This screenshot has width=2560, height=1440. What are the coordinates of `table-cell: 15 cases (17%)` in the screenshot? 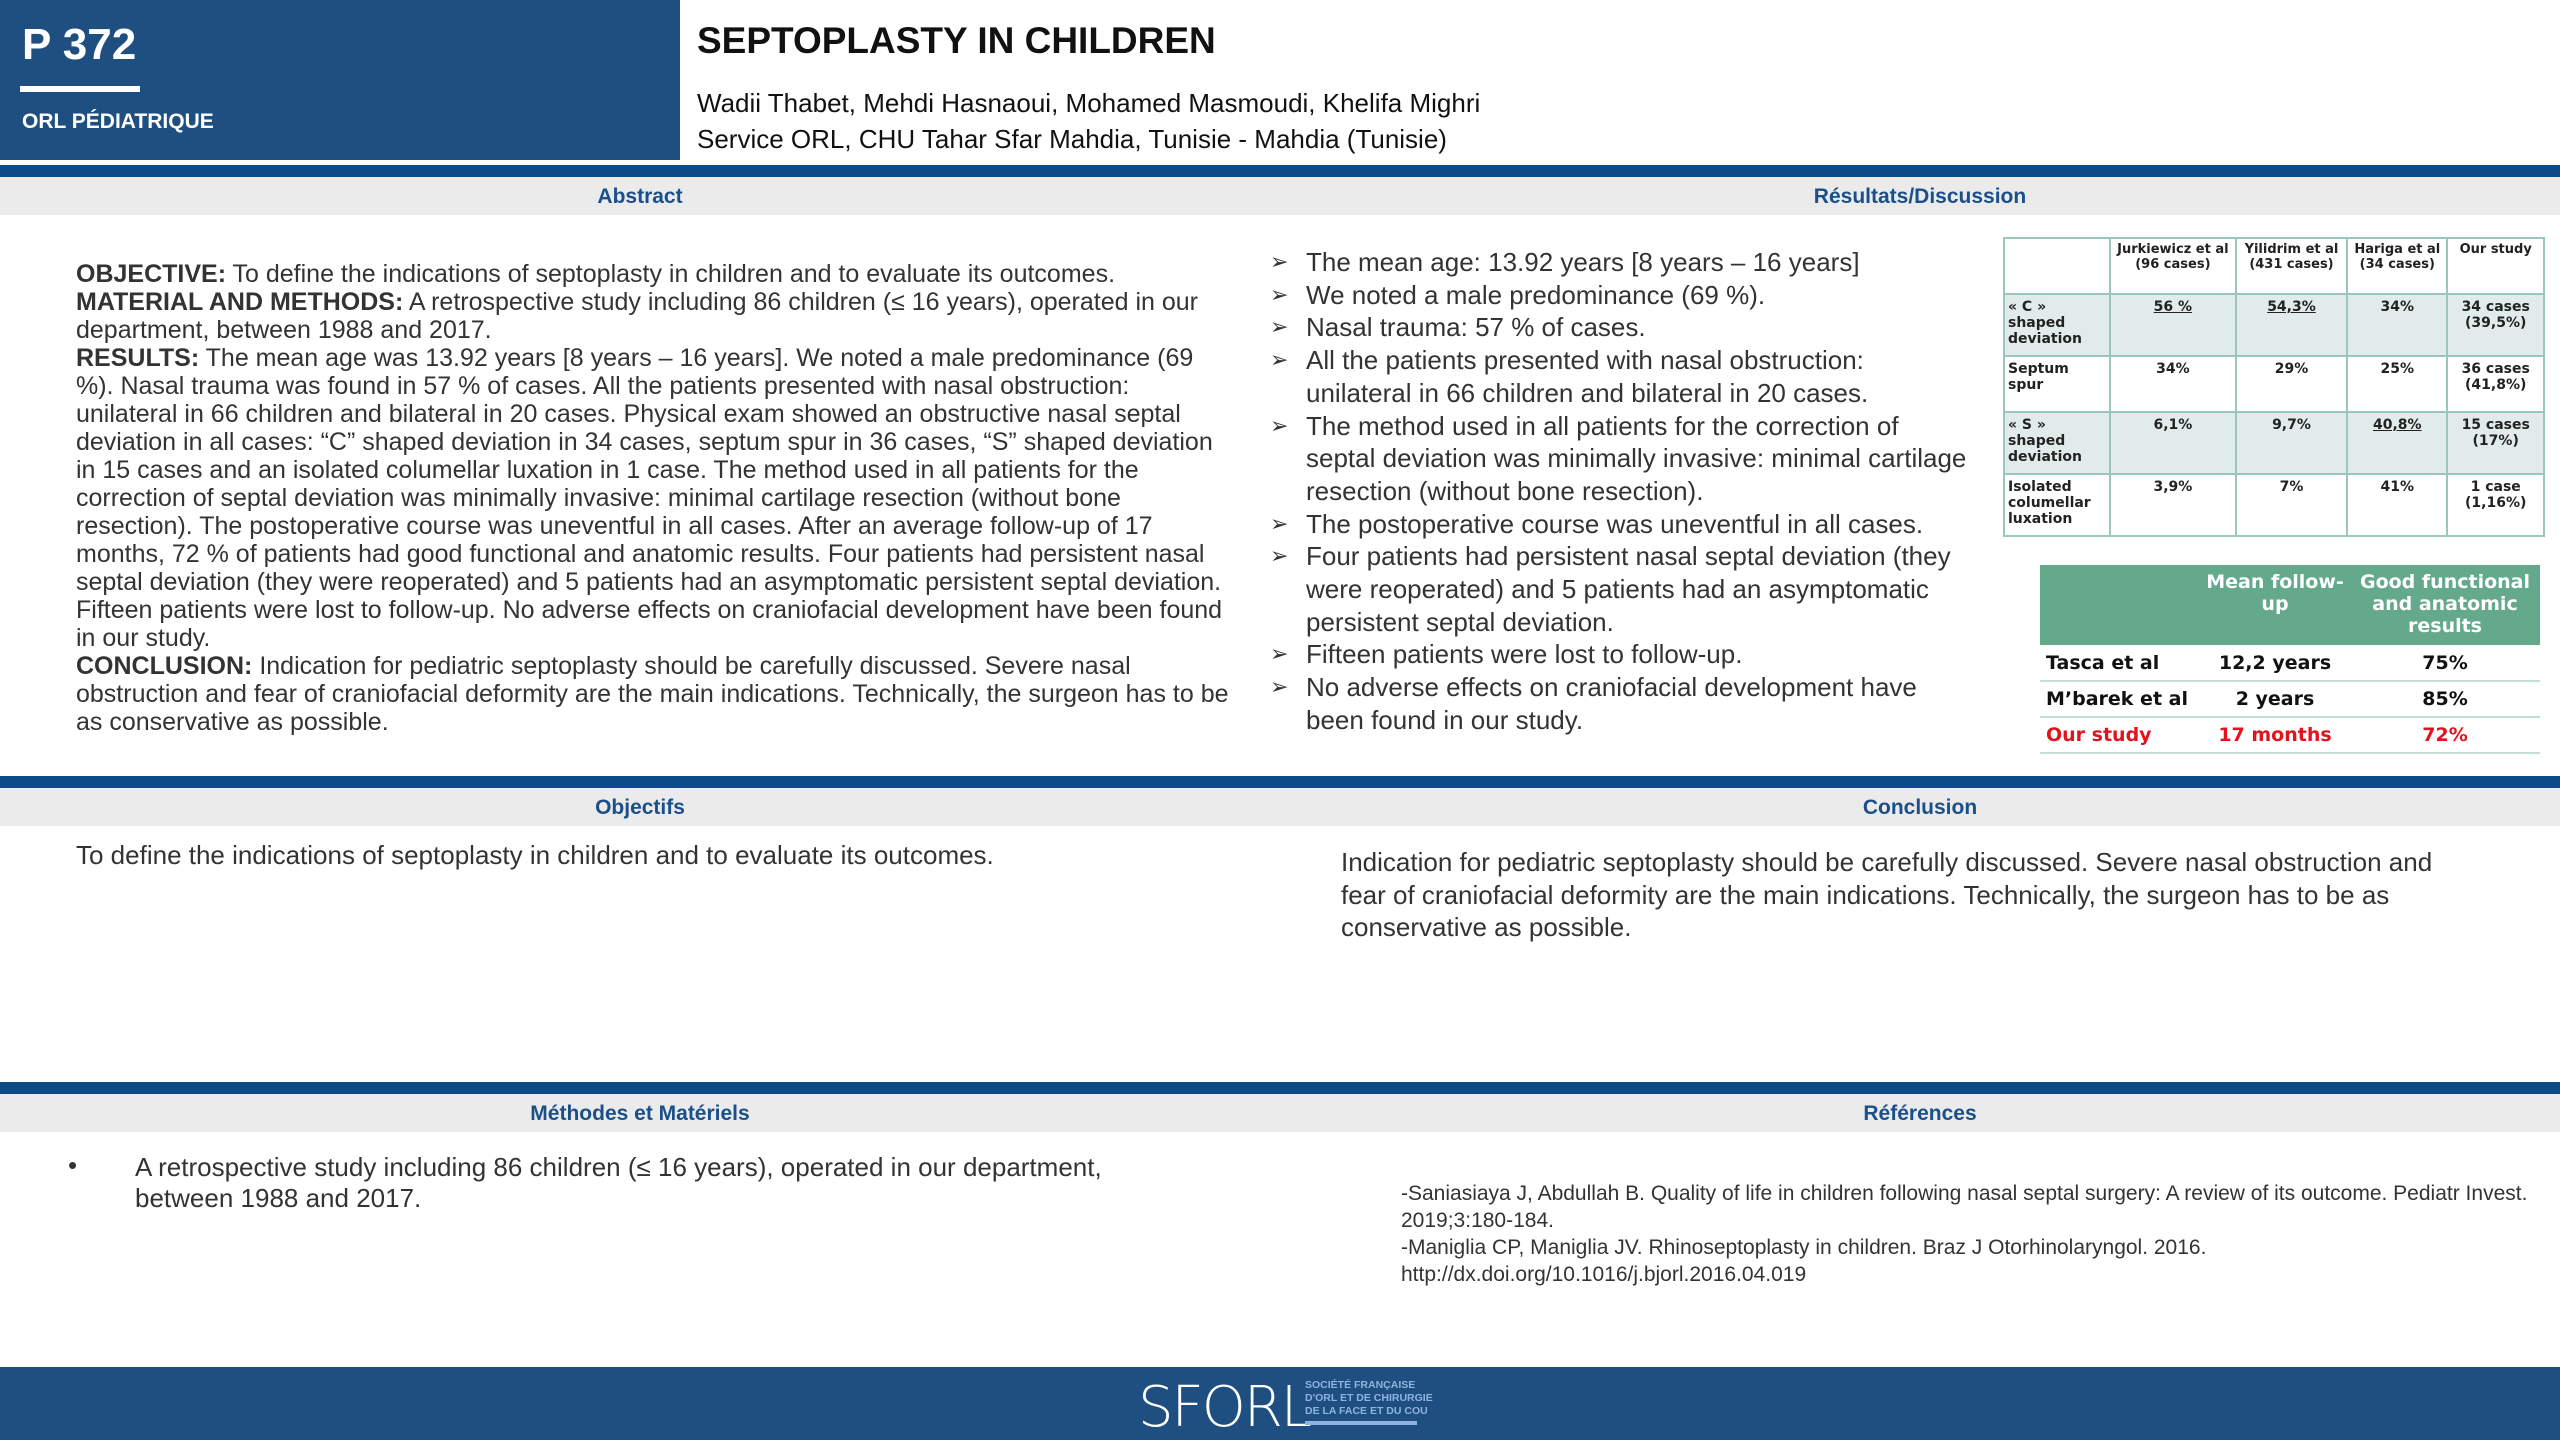 It's located at (2495, 443).